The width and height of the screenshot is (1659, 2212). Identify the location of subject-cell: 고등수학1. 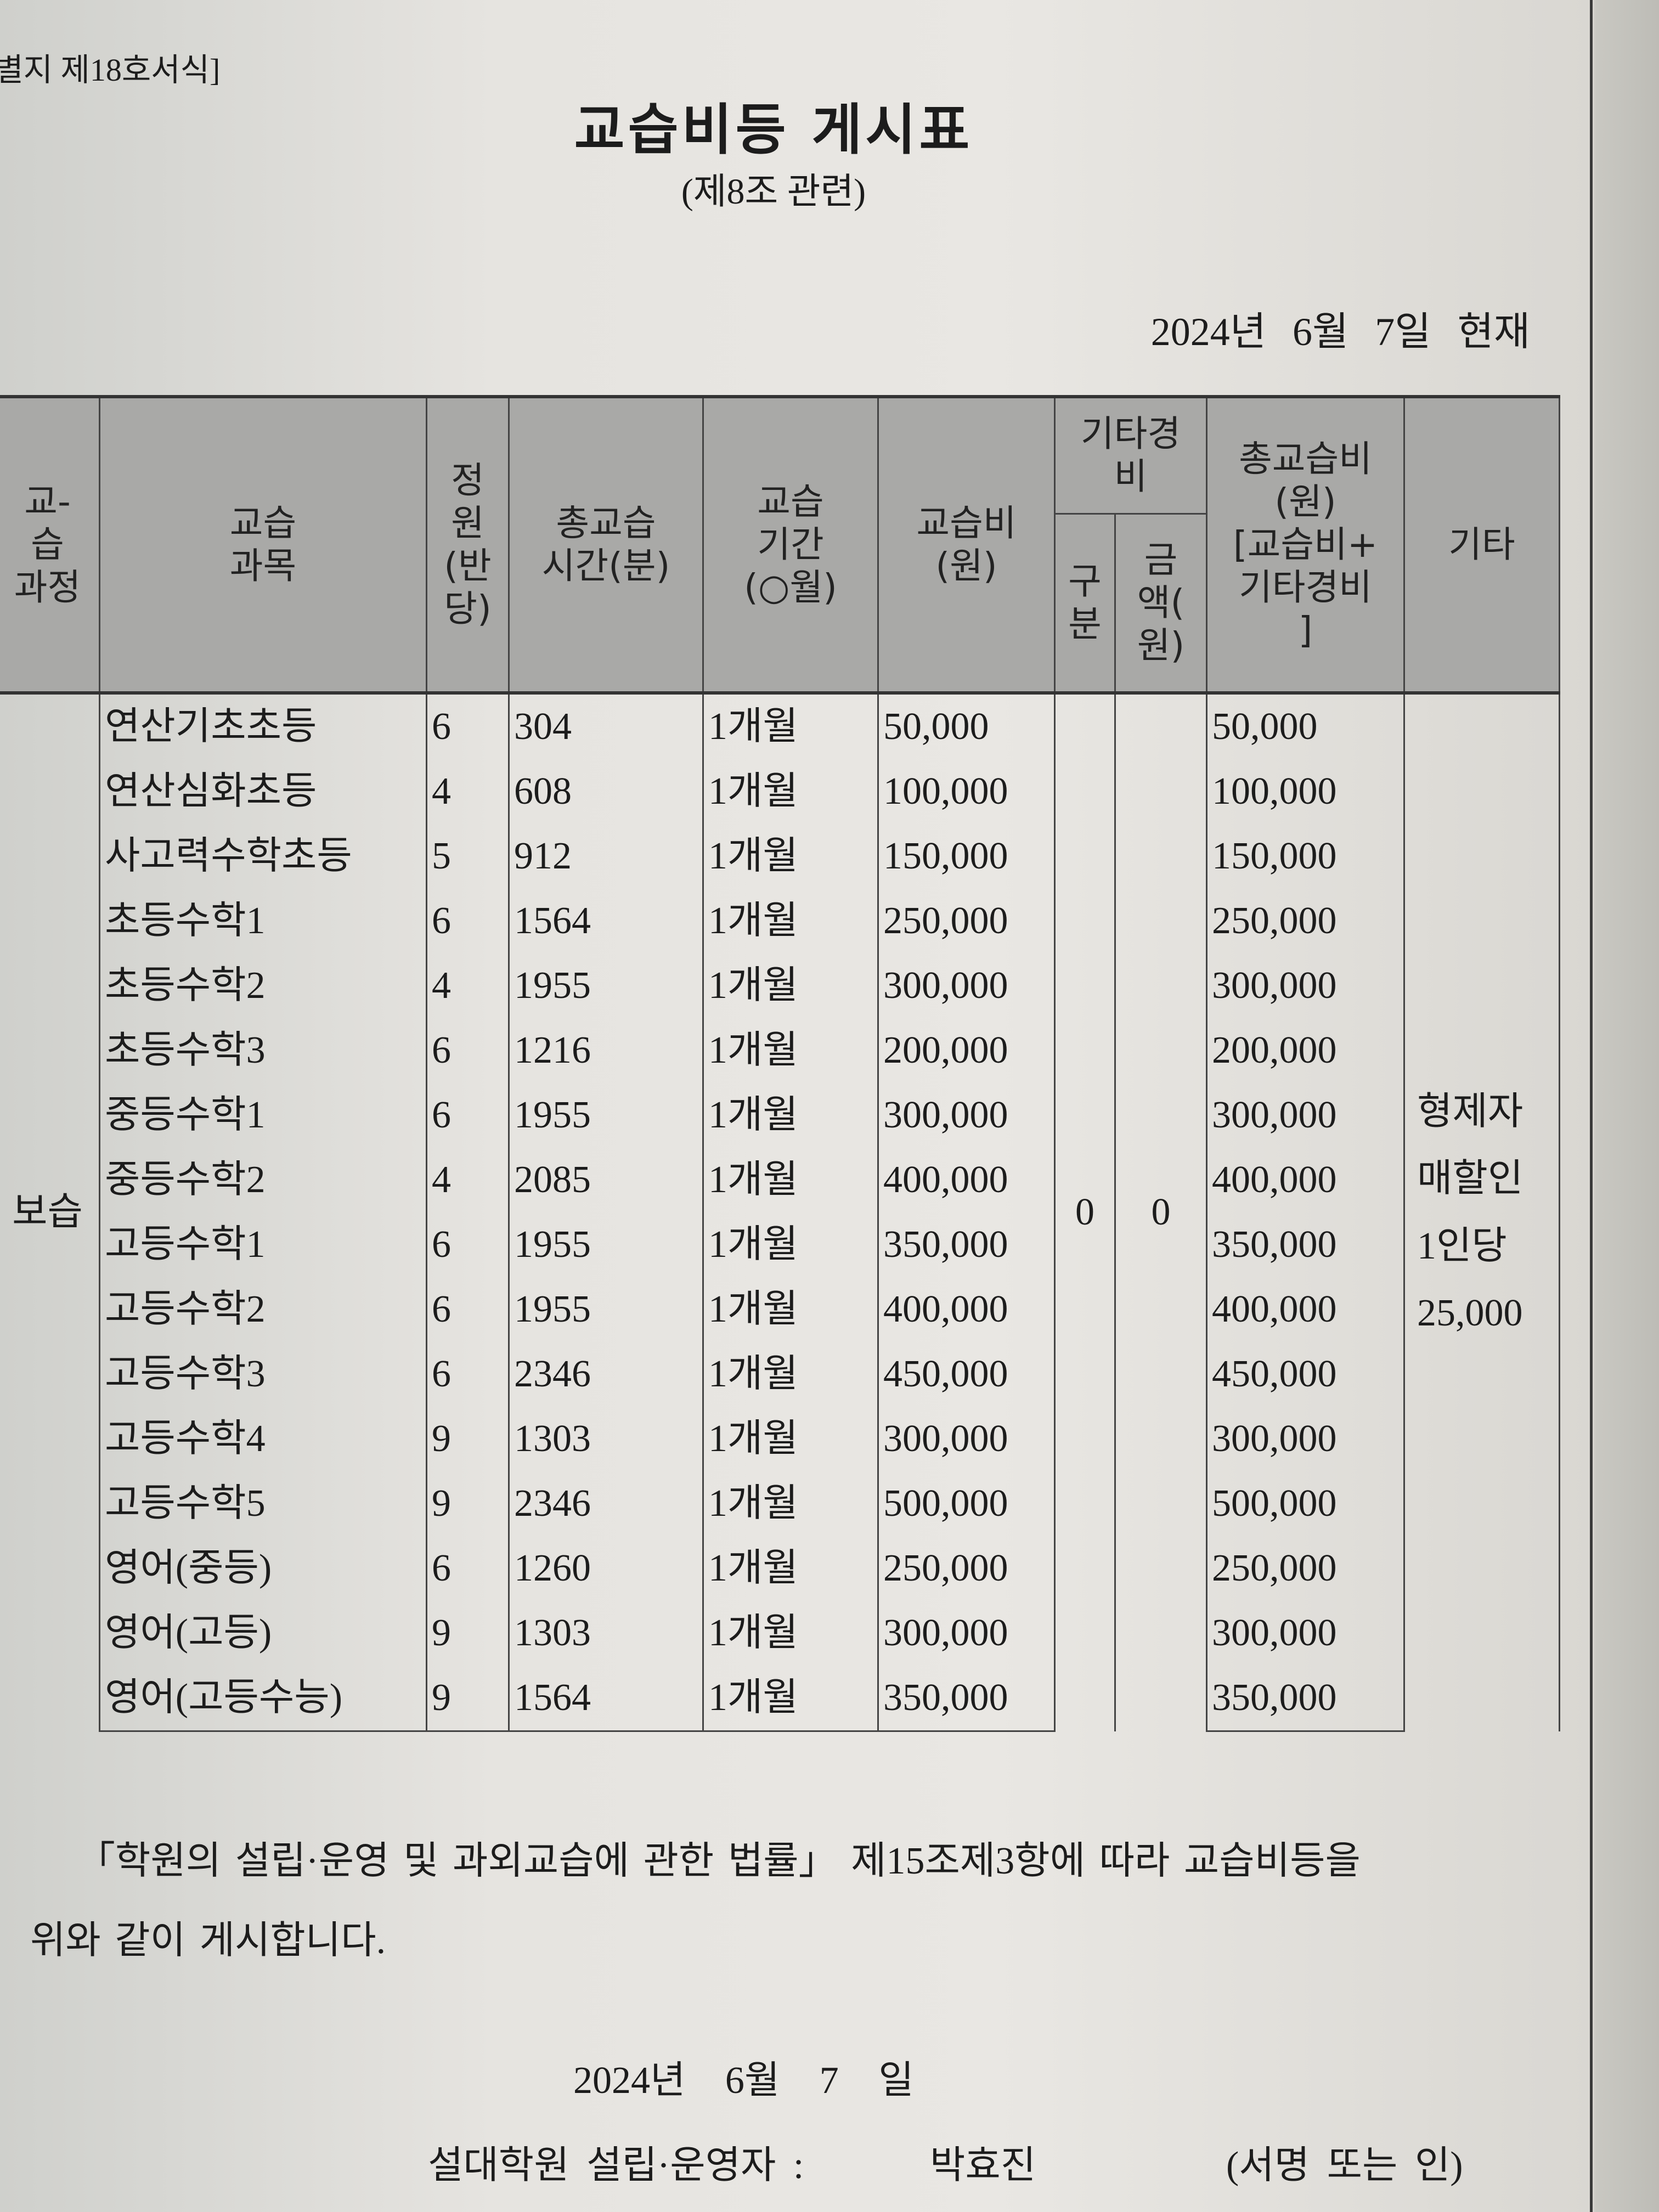
(263, 1245).